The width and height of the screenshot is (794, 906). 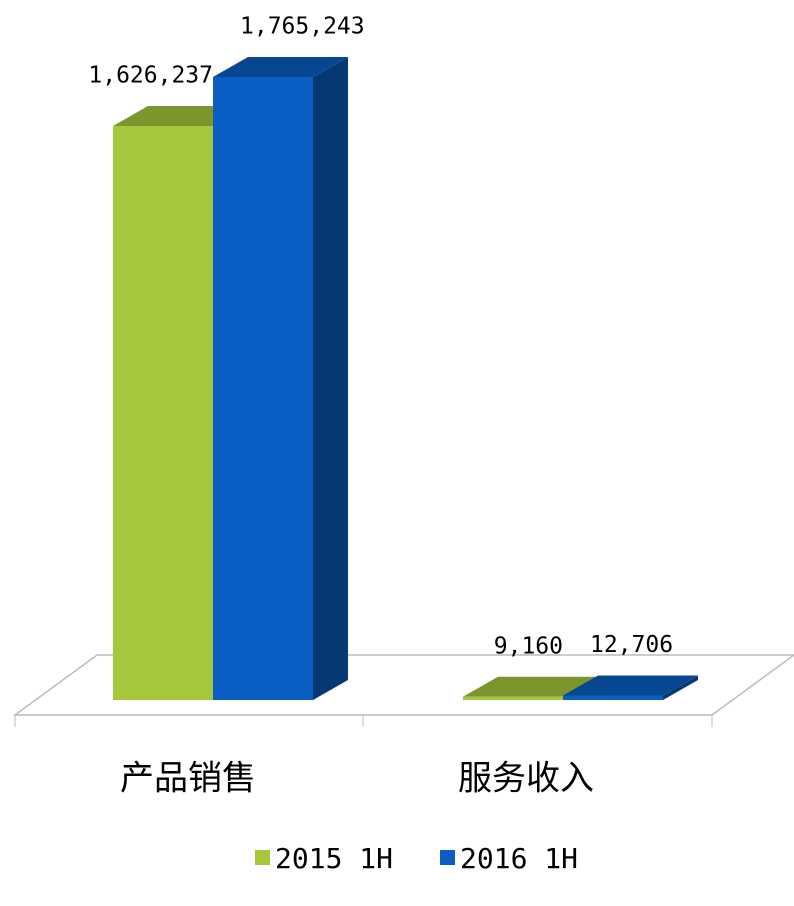 What do you see at coordinates (403, 685) in the screenshot?
I see `floor` at bounding box center [403, 685].